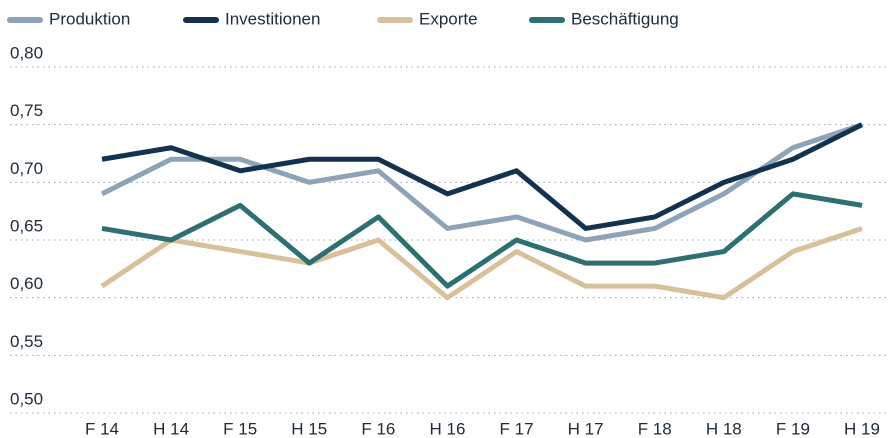 This screenshot has width=894, height=438. Describe the element at coordinates (89, 18) in the screenshot. I see `legend-label: Produktion` at that location.